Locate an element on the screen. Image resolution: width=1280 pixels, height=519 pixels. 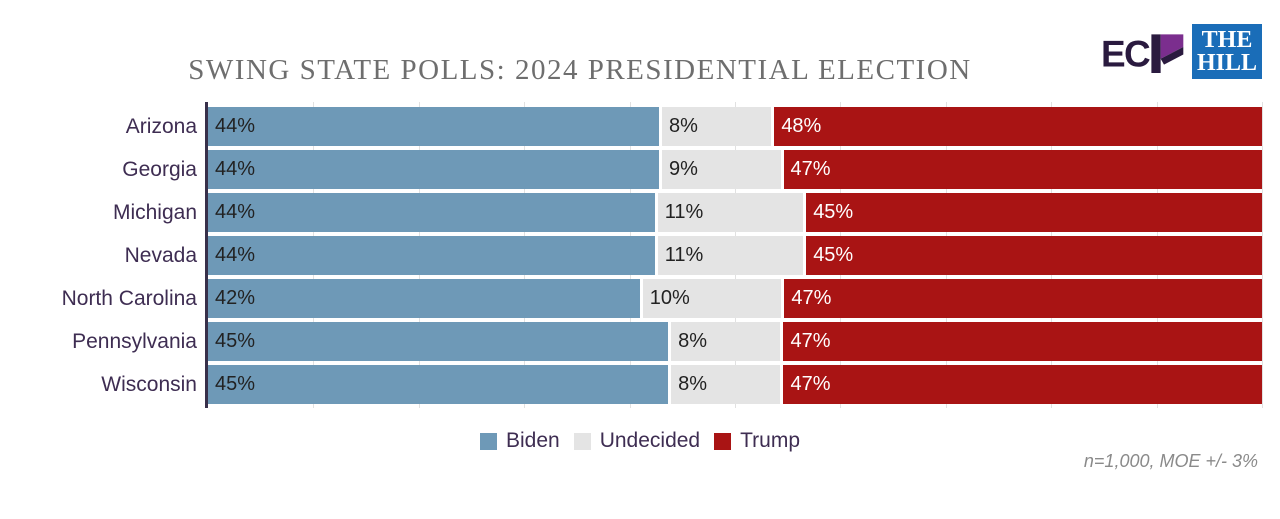
the-hill-logo: THE HILL is located at coordinates (1227, 51).